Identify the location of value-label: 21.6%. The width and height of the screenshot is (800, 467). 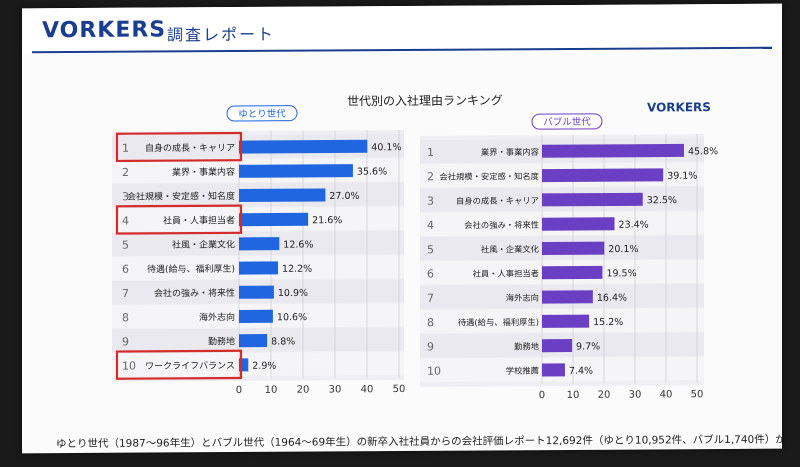
(327, 220).